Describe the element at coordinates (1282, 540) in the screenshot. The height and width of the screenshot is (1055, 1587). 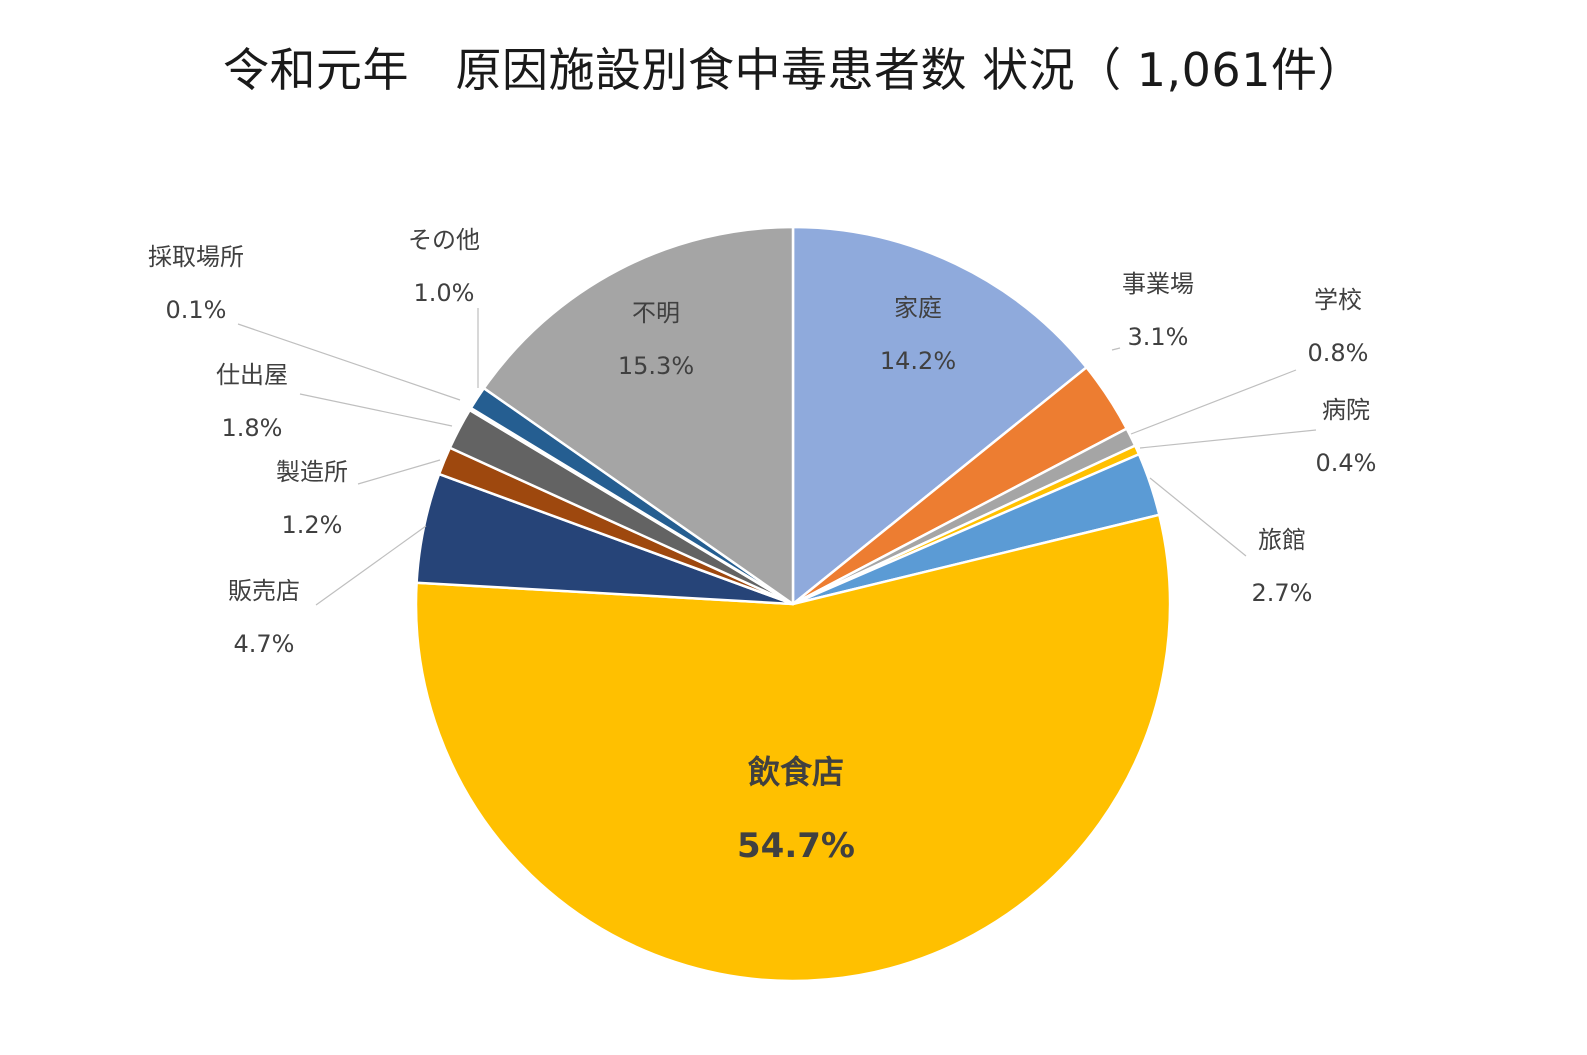
I see `slice-name-label: 旅館` at that location.